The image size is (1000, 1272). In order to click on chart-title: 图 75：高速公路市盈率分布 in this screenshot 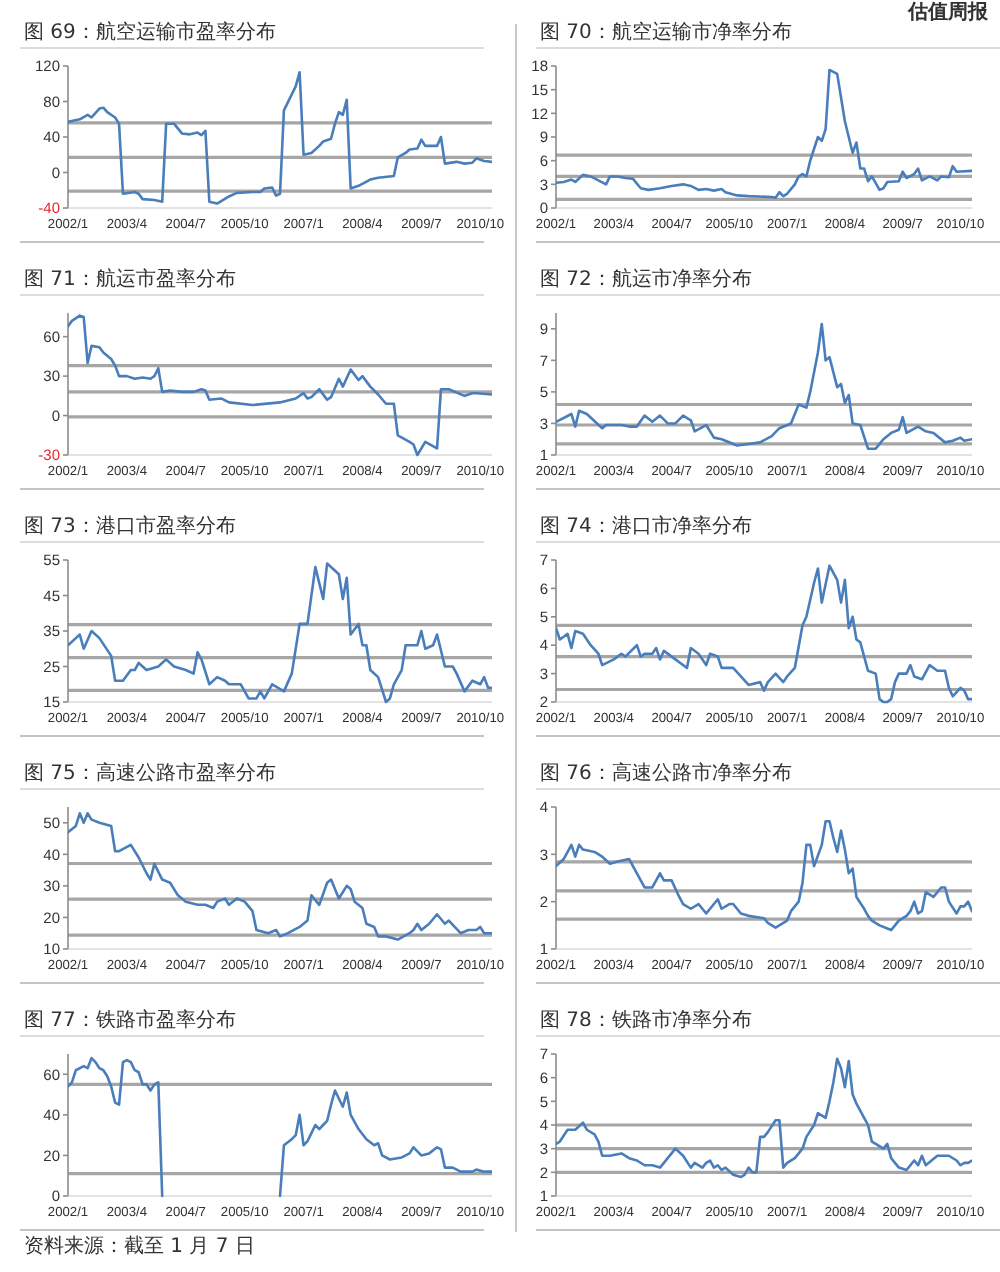, I will do `click(150, 773)`.